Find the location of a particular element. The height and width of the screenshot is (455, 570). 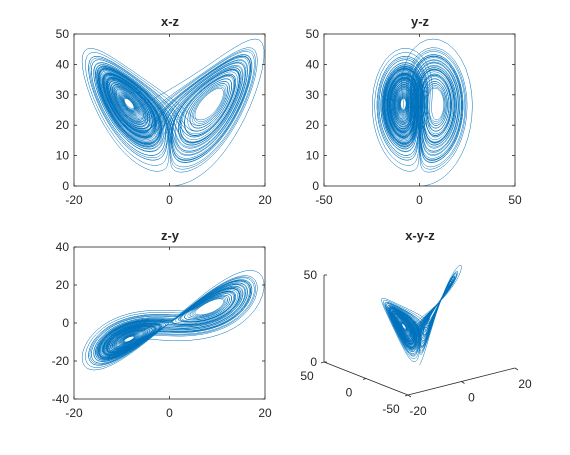

subplot-x-y-z-trajectory is located at coordinates (421, 315).